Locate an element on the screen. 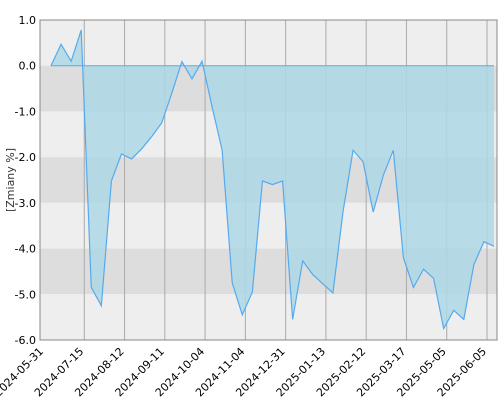 The height and width of the screenshot is (400, 500). y-tick-label: -1.0 is located at coordinates (25, 111).